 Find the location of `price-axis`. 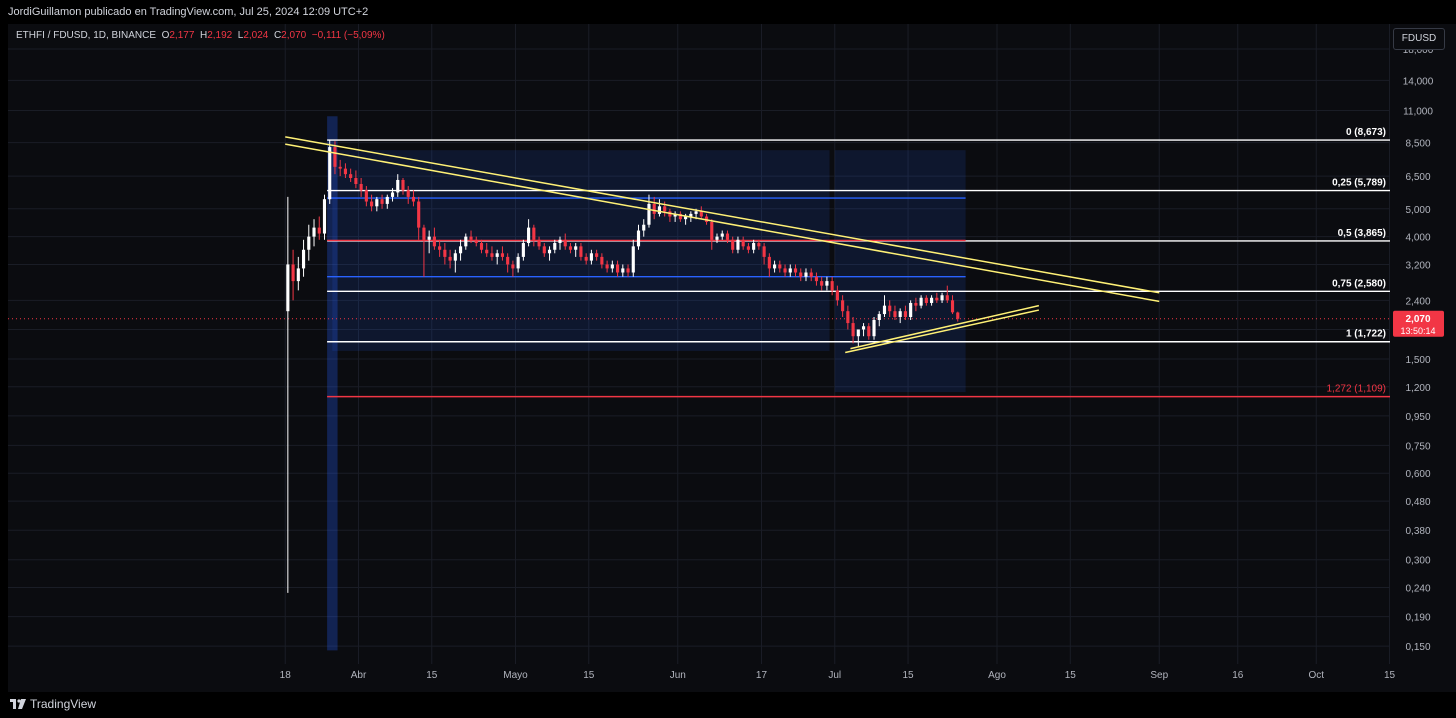

price-axis is located at coordinates (1423, 358).